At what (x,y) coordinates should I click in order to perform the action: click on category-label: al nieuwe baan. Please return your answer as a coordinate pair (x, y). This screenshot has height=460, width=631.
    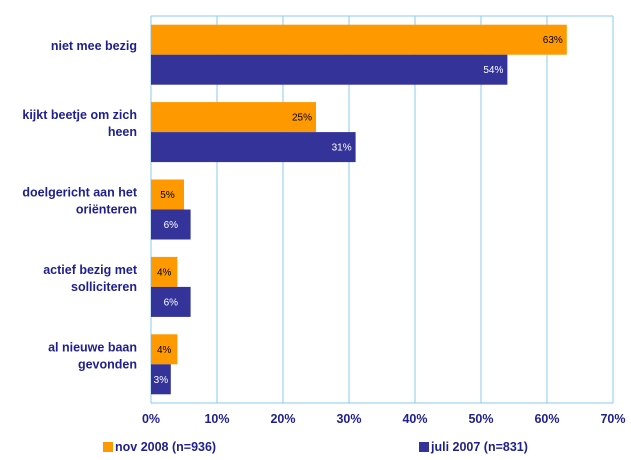
    Looking at the image, I should click on (92, 347).